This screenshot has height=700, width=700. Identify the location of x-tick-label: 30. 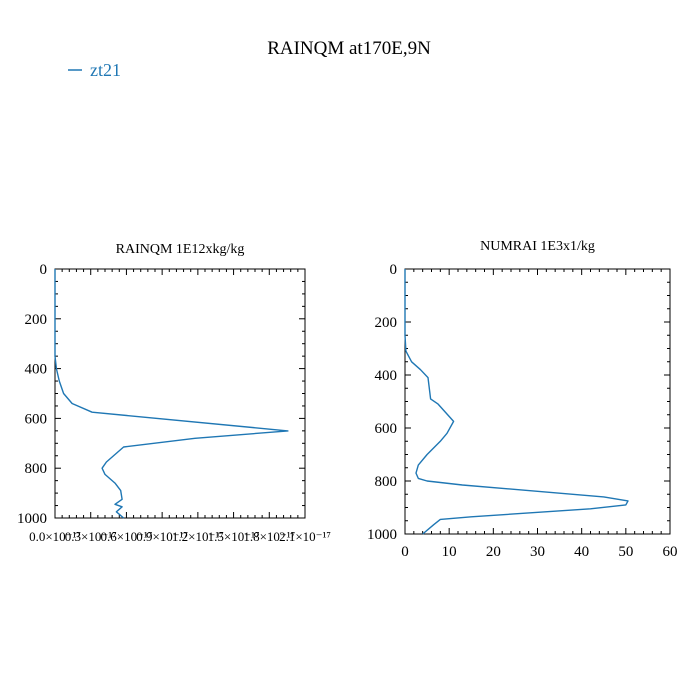
(537, 552).